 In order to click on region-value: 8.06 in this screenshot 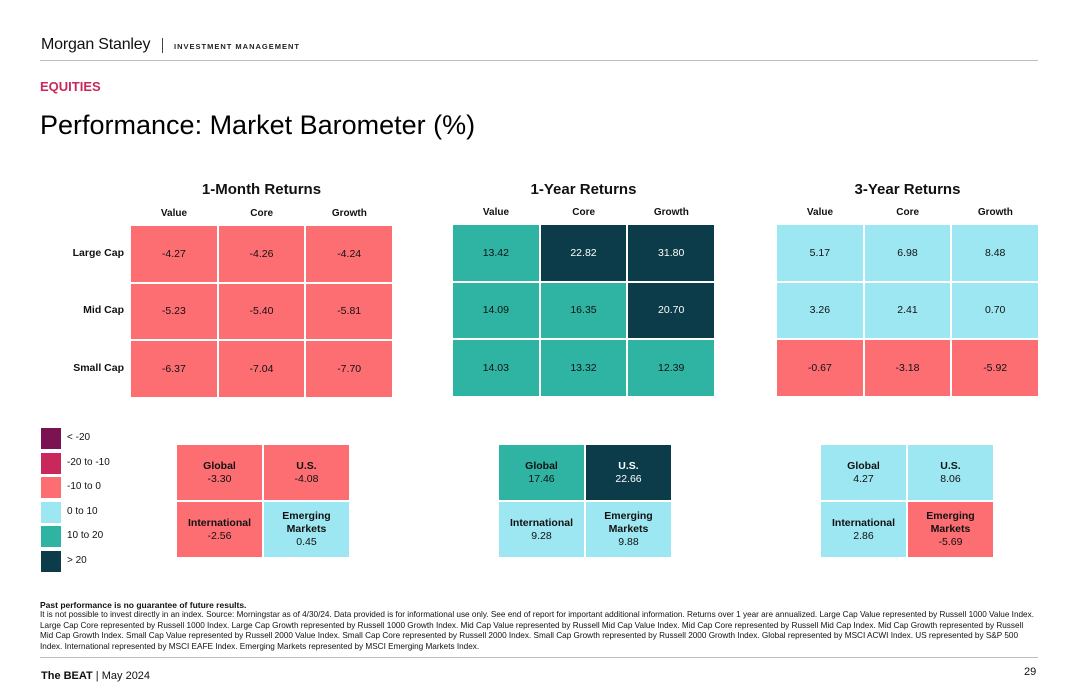, I will do `click(950, 478)`.